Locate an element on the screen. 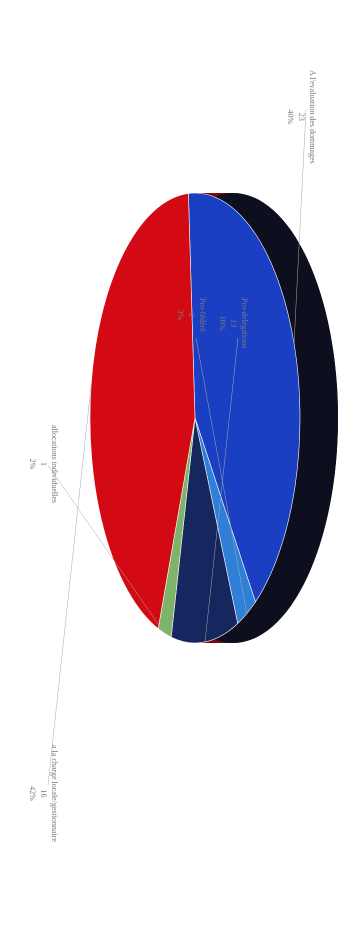 Image resolution: width=353 pixels, height=945 pixels. slice-label-3: allocations individuelles 1 2% is located at coordinates (43, 464).